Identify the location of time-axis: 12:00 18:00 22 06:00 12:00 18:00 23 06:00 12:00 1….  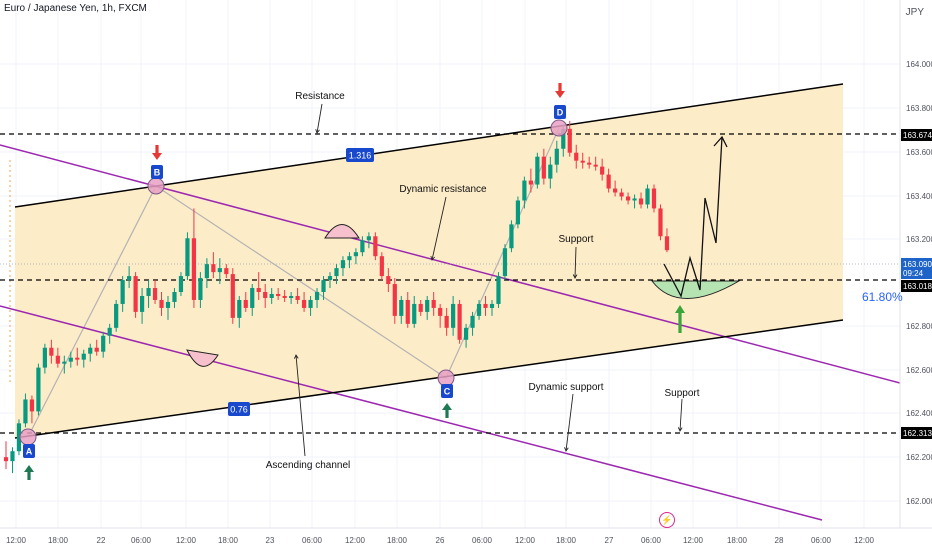
(440, 540).